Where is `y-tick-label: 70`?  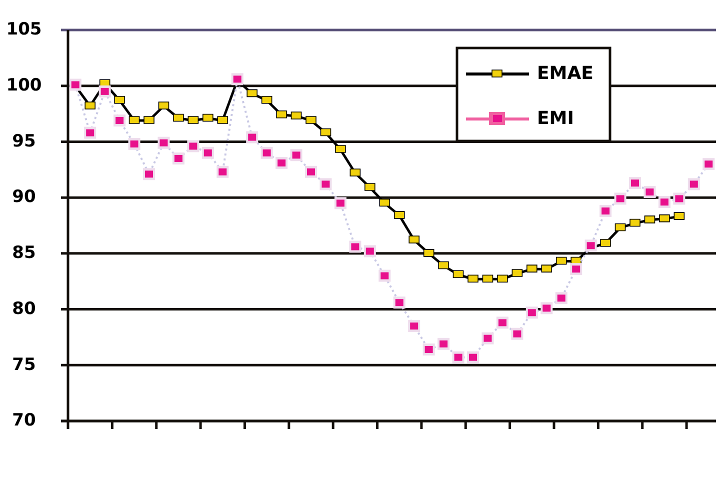 y-tick-label: 70 is located at coordinates (24, 420).